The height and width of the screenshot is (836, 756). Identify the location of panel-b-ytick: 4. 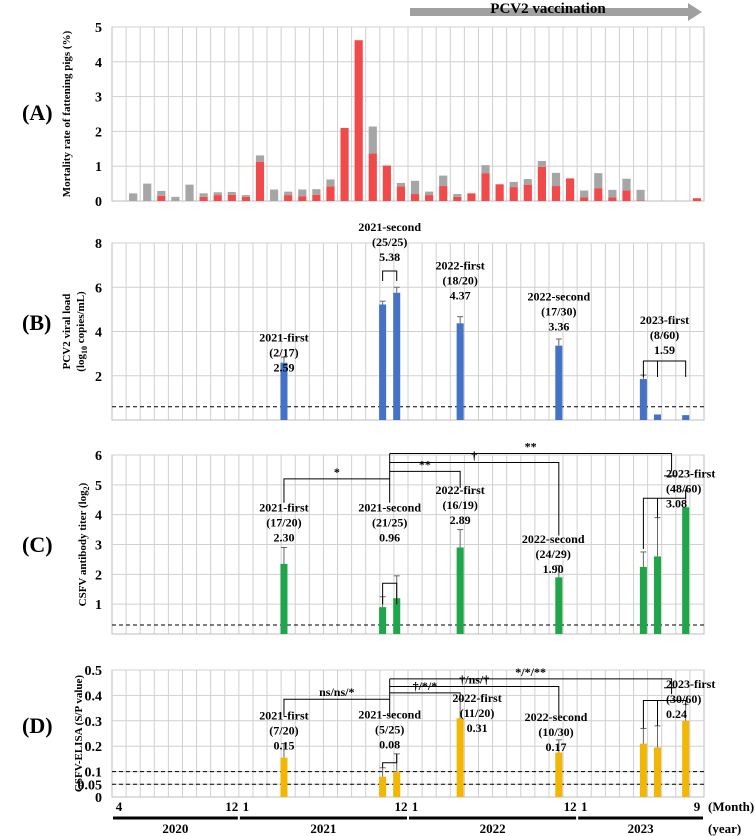
(98, 333).